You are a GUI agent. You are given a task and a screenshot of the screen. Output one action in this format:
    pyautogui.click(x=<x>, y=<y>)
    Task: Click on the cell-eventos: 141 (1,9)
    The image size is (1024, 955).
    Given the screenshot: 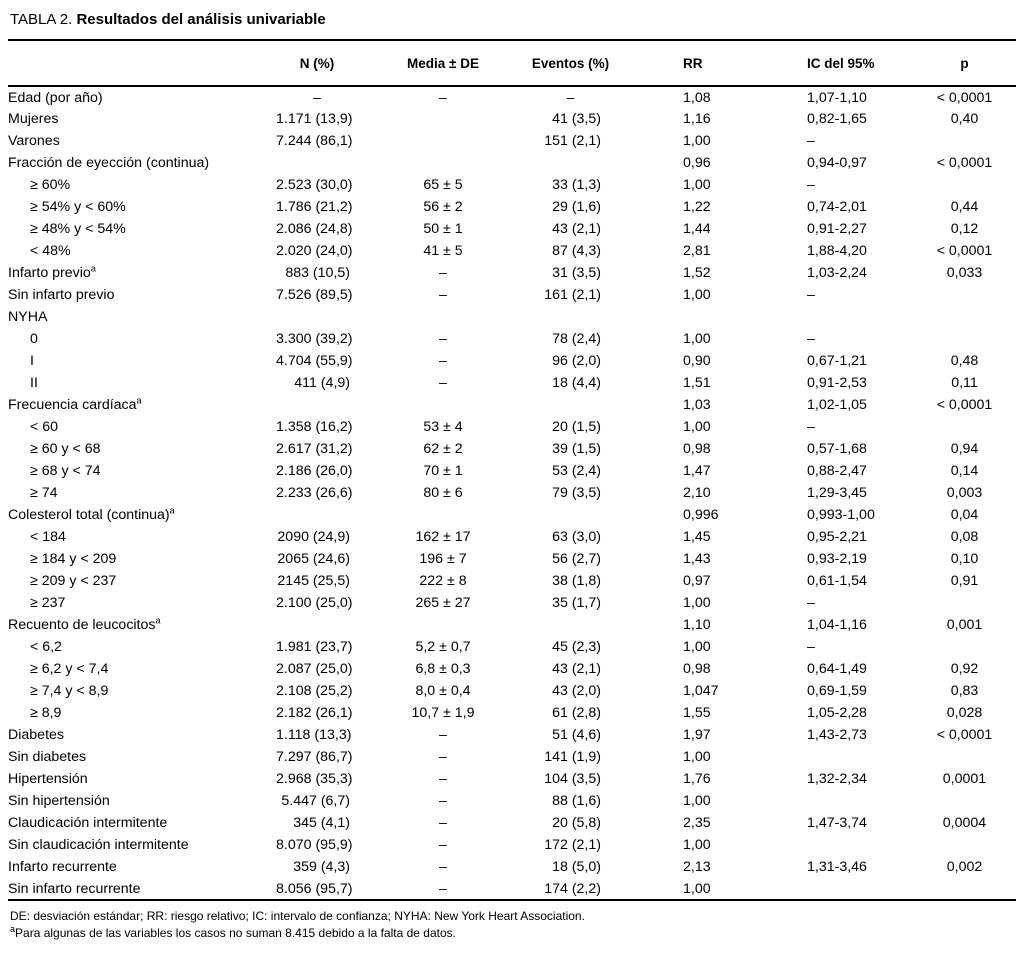 What is the action you would take?
    pyautogui.click(x=572, y=757)
    